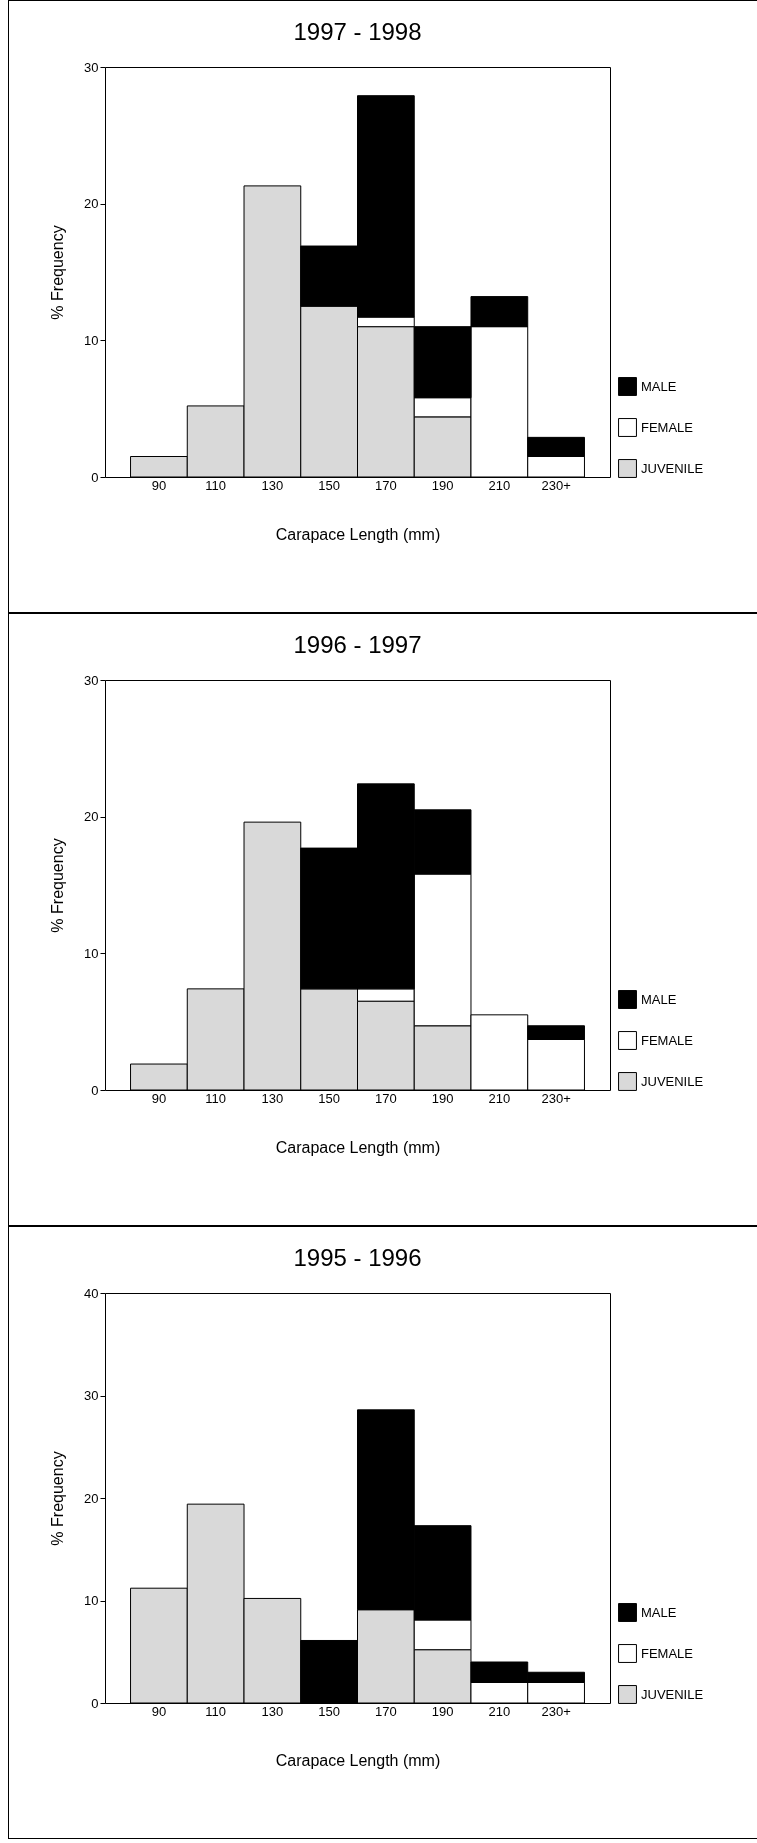 The image size is (757, 1843). What do you see at coordinates (357, 644) in the screenshot?
I see `chart-title: 1996 - 1997` at bounding box center [357, 644].